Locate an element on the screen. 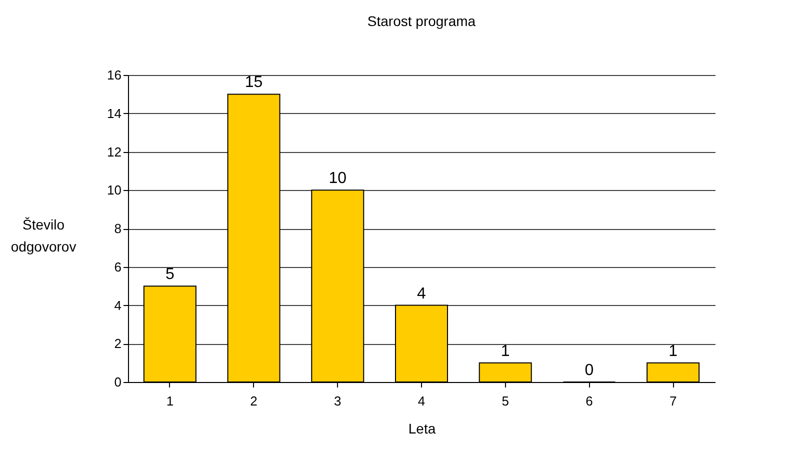  y-tick-label: 0 is located at coordinates (118, 382).